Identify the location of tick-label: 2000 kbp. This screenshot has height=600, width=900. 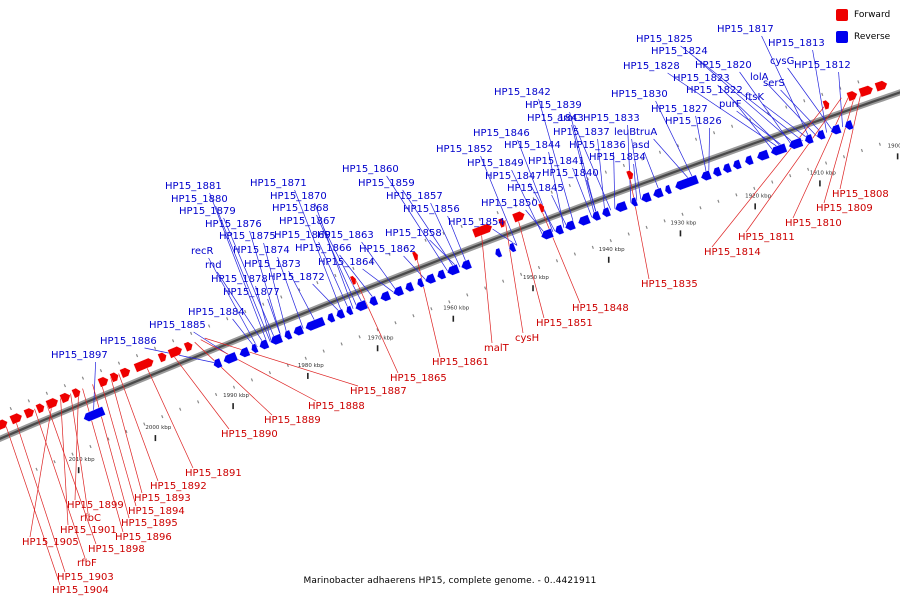
(158, 428).